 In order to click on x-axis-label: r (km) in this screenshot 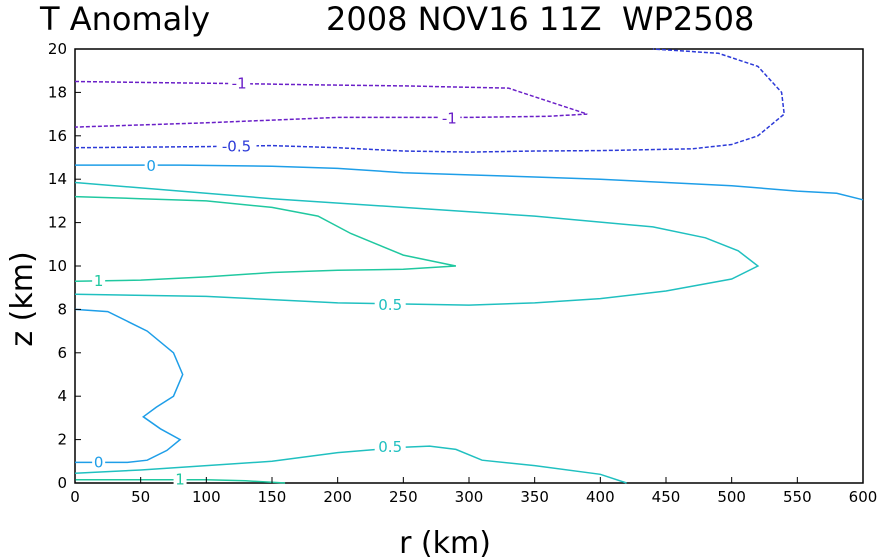, I will do `click(445, 542)`.